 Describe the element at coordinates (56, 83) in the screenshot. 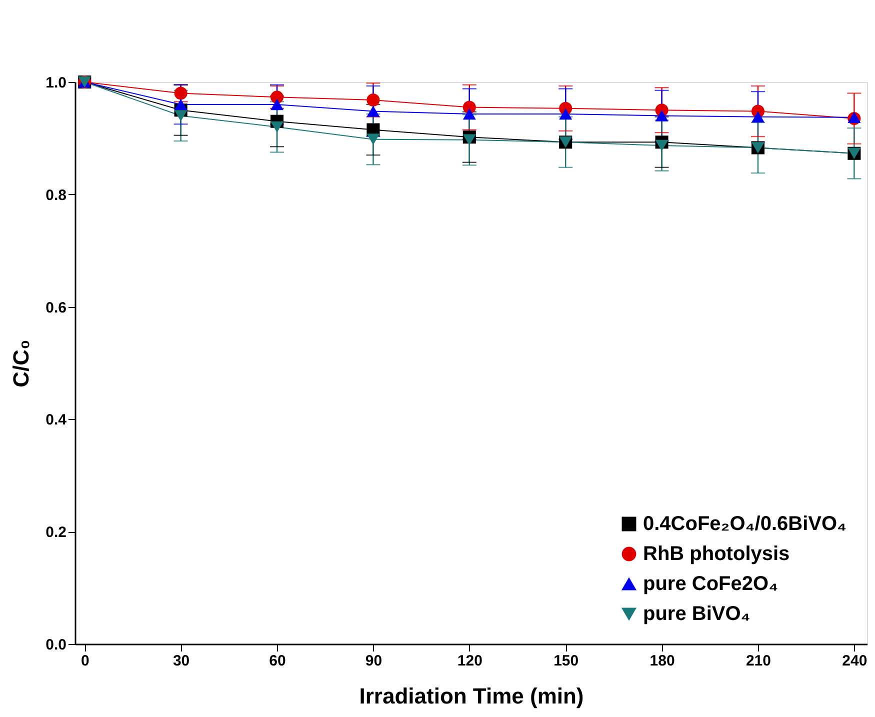

I see `y-tick-label: 1.0` at that location.